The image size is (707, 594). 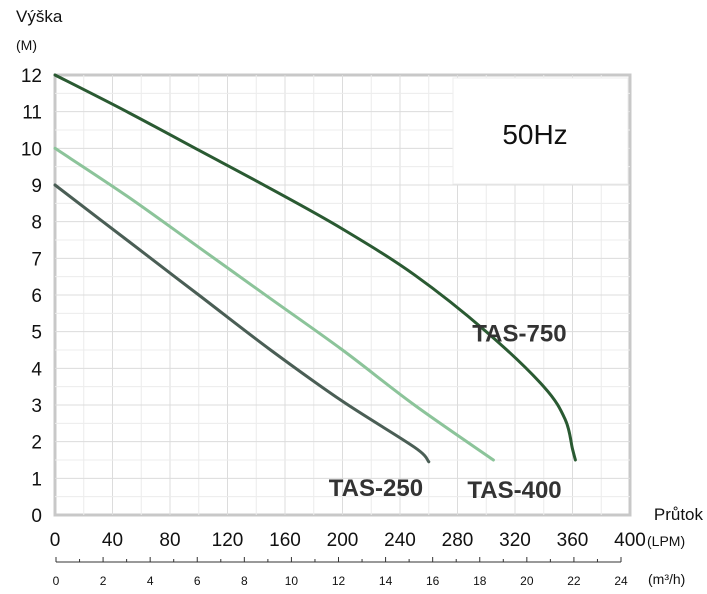 I want to click on y-tick-label: 1, so click(x=36, y=479).